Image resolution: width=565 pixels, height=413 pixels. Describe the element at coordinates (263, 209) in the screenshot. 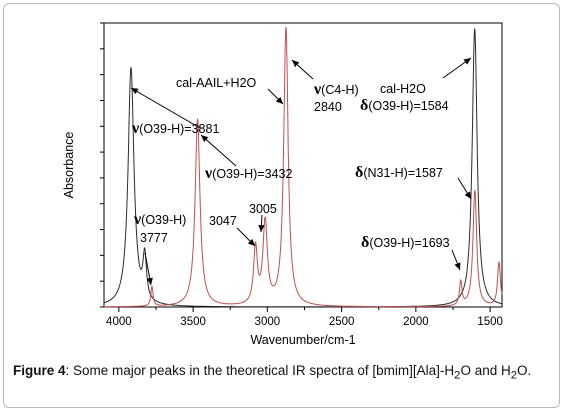

I see `label-3005: 3005` at that location.